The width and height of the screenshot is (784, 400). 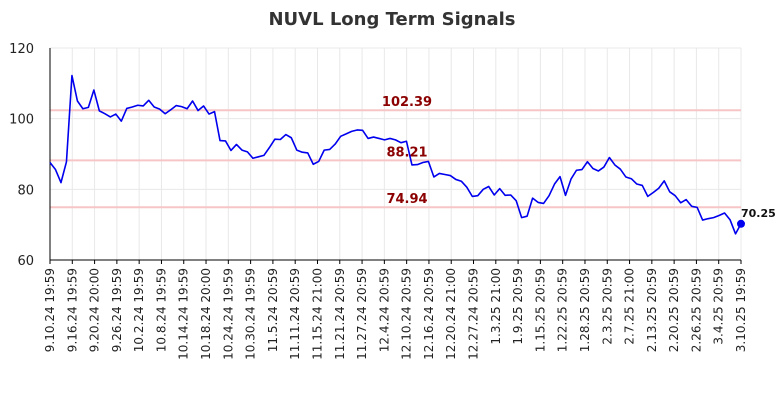 I want to click on x-tick-label: 2.7.25 21:00, so click(x=630, y=306).